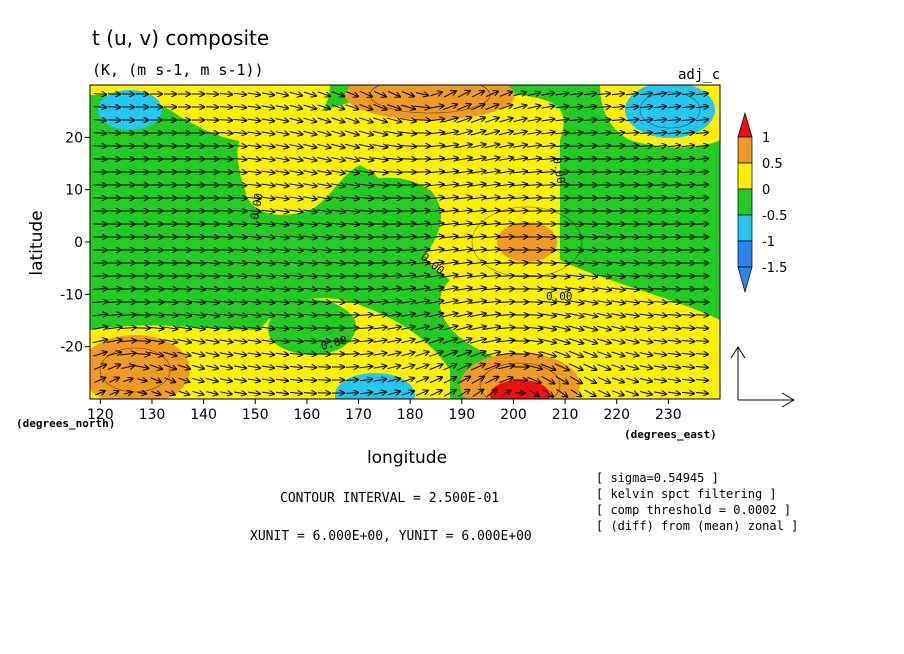  Describe the element at coordinates (384, 411) in the screenshot. I see `x-axis: 120 130 140 150 160 170 180 190 200 210 220 230` at that location.